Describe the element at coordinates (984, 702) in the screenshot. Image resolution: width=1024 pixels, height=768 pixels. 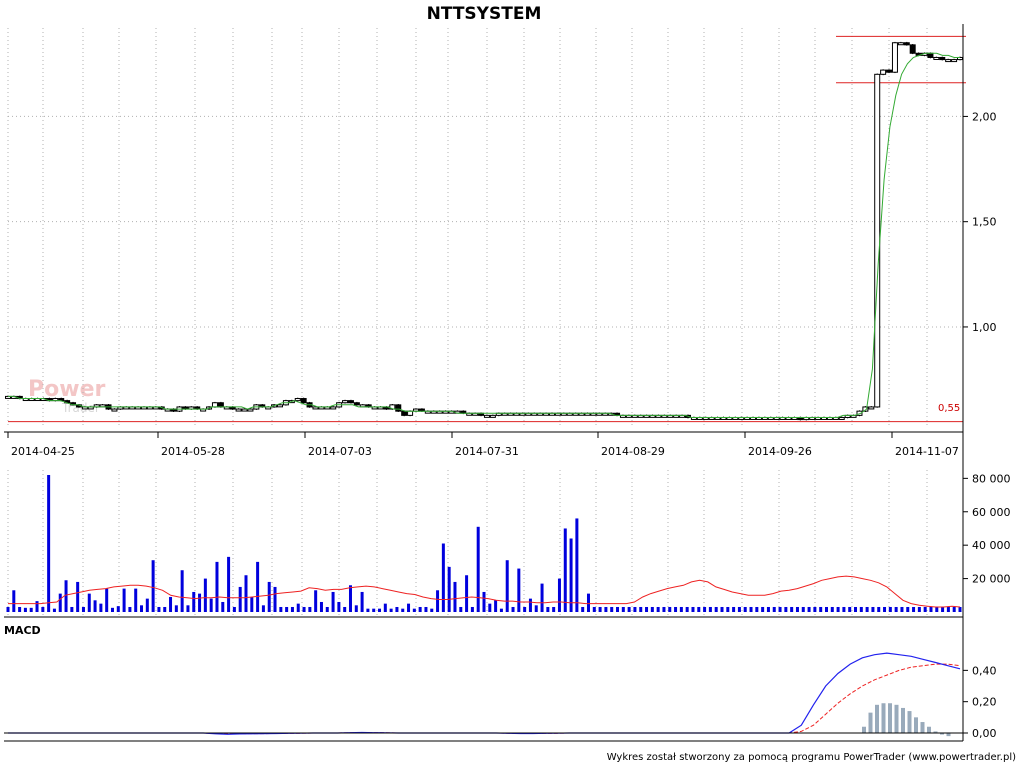
I see `y-tick-label: 0,20` at that location.